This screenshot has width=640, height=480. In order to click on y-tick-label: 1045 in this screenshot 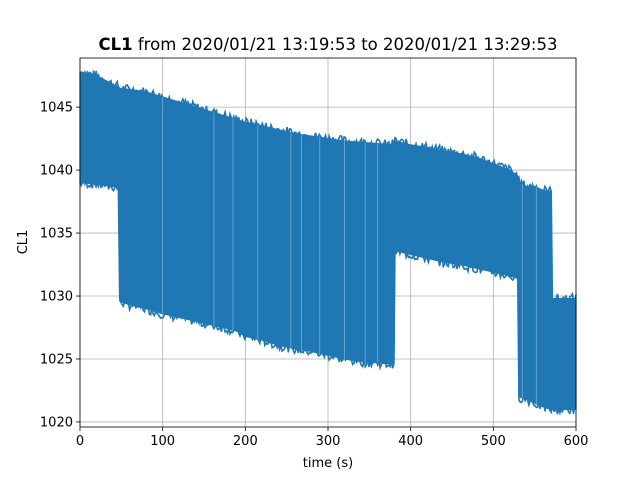, I will do `click(56, 108)`.